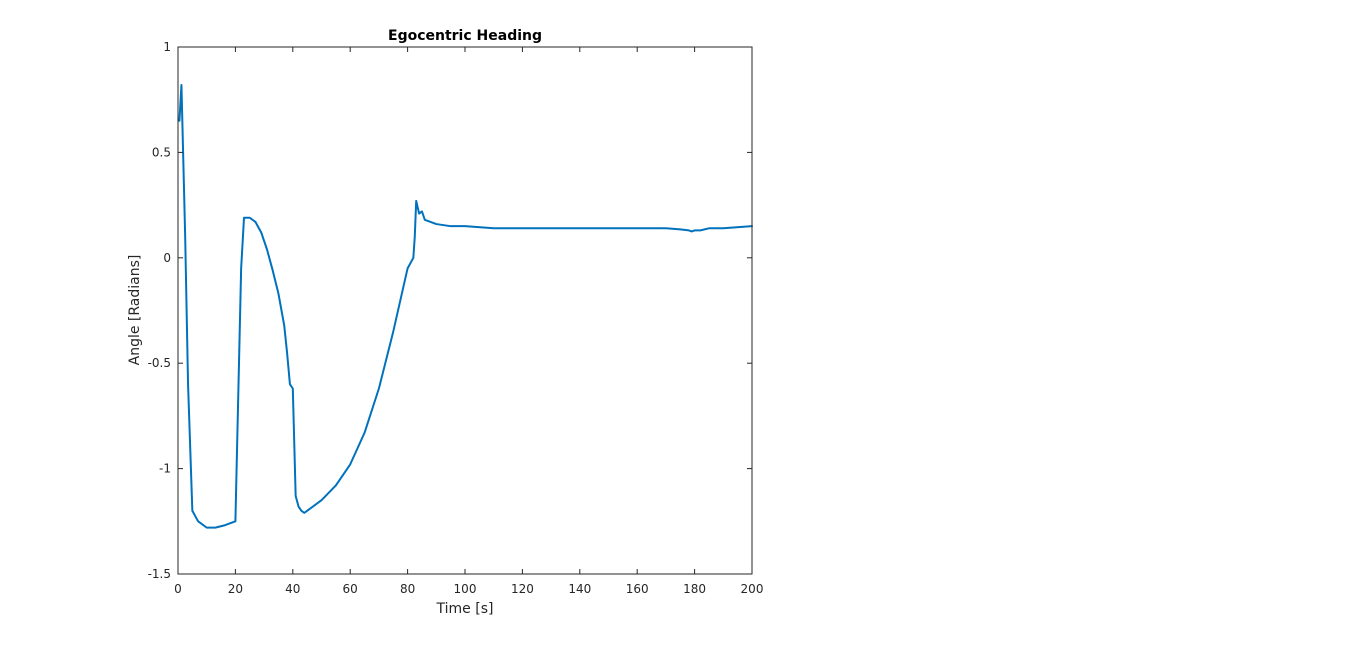 The image size is (1366, 646). I want to click on y-tick-label: 0, so click(167, 258).